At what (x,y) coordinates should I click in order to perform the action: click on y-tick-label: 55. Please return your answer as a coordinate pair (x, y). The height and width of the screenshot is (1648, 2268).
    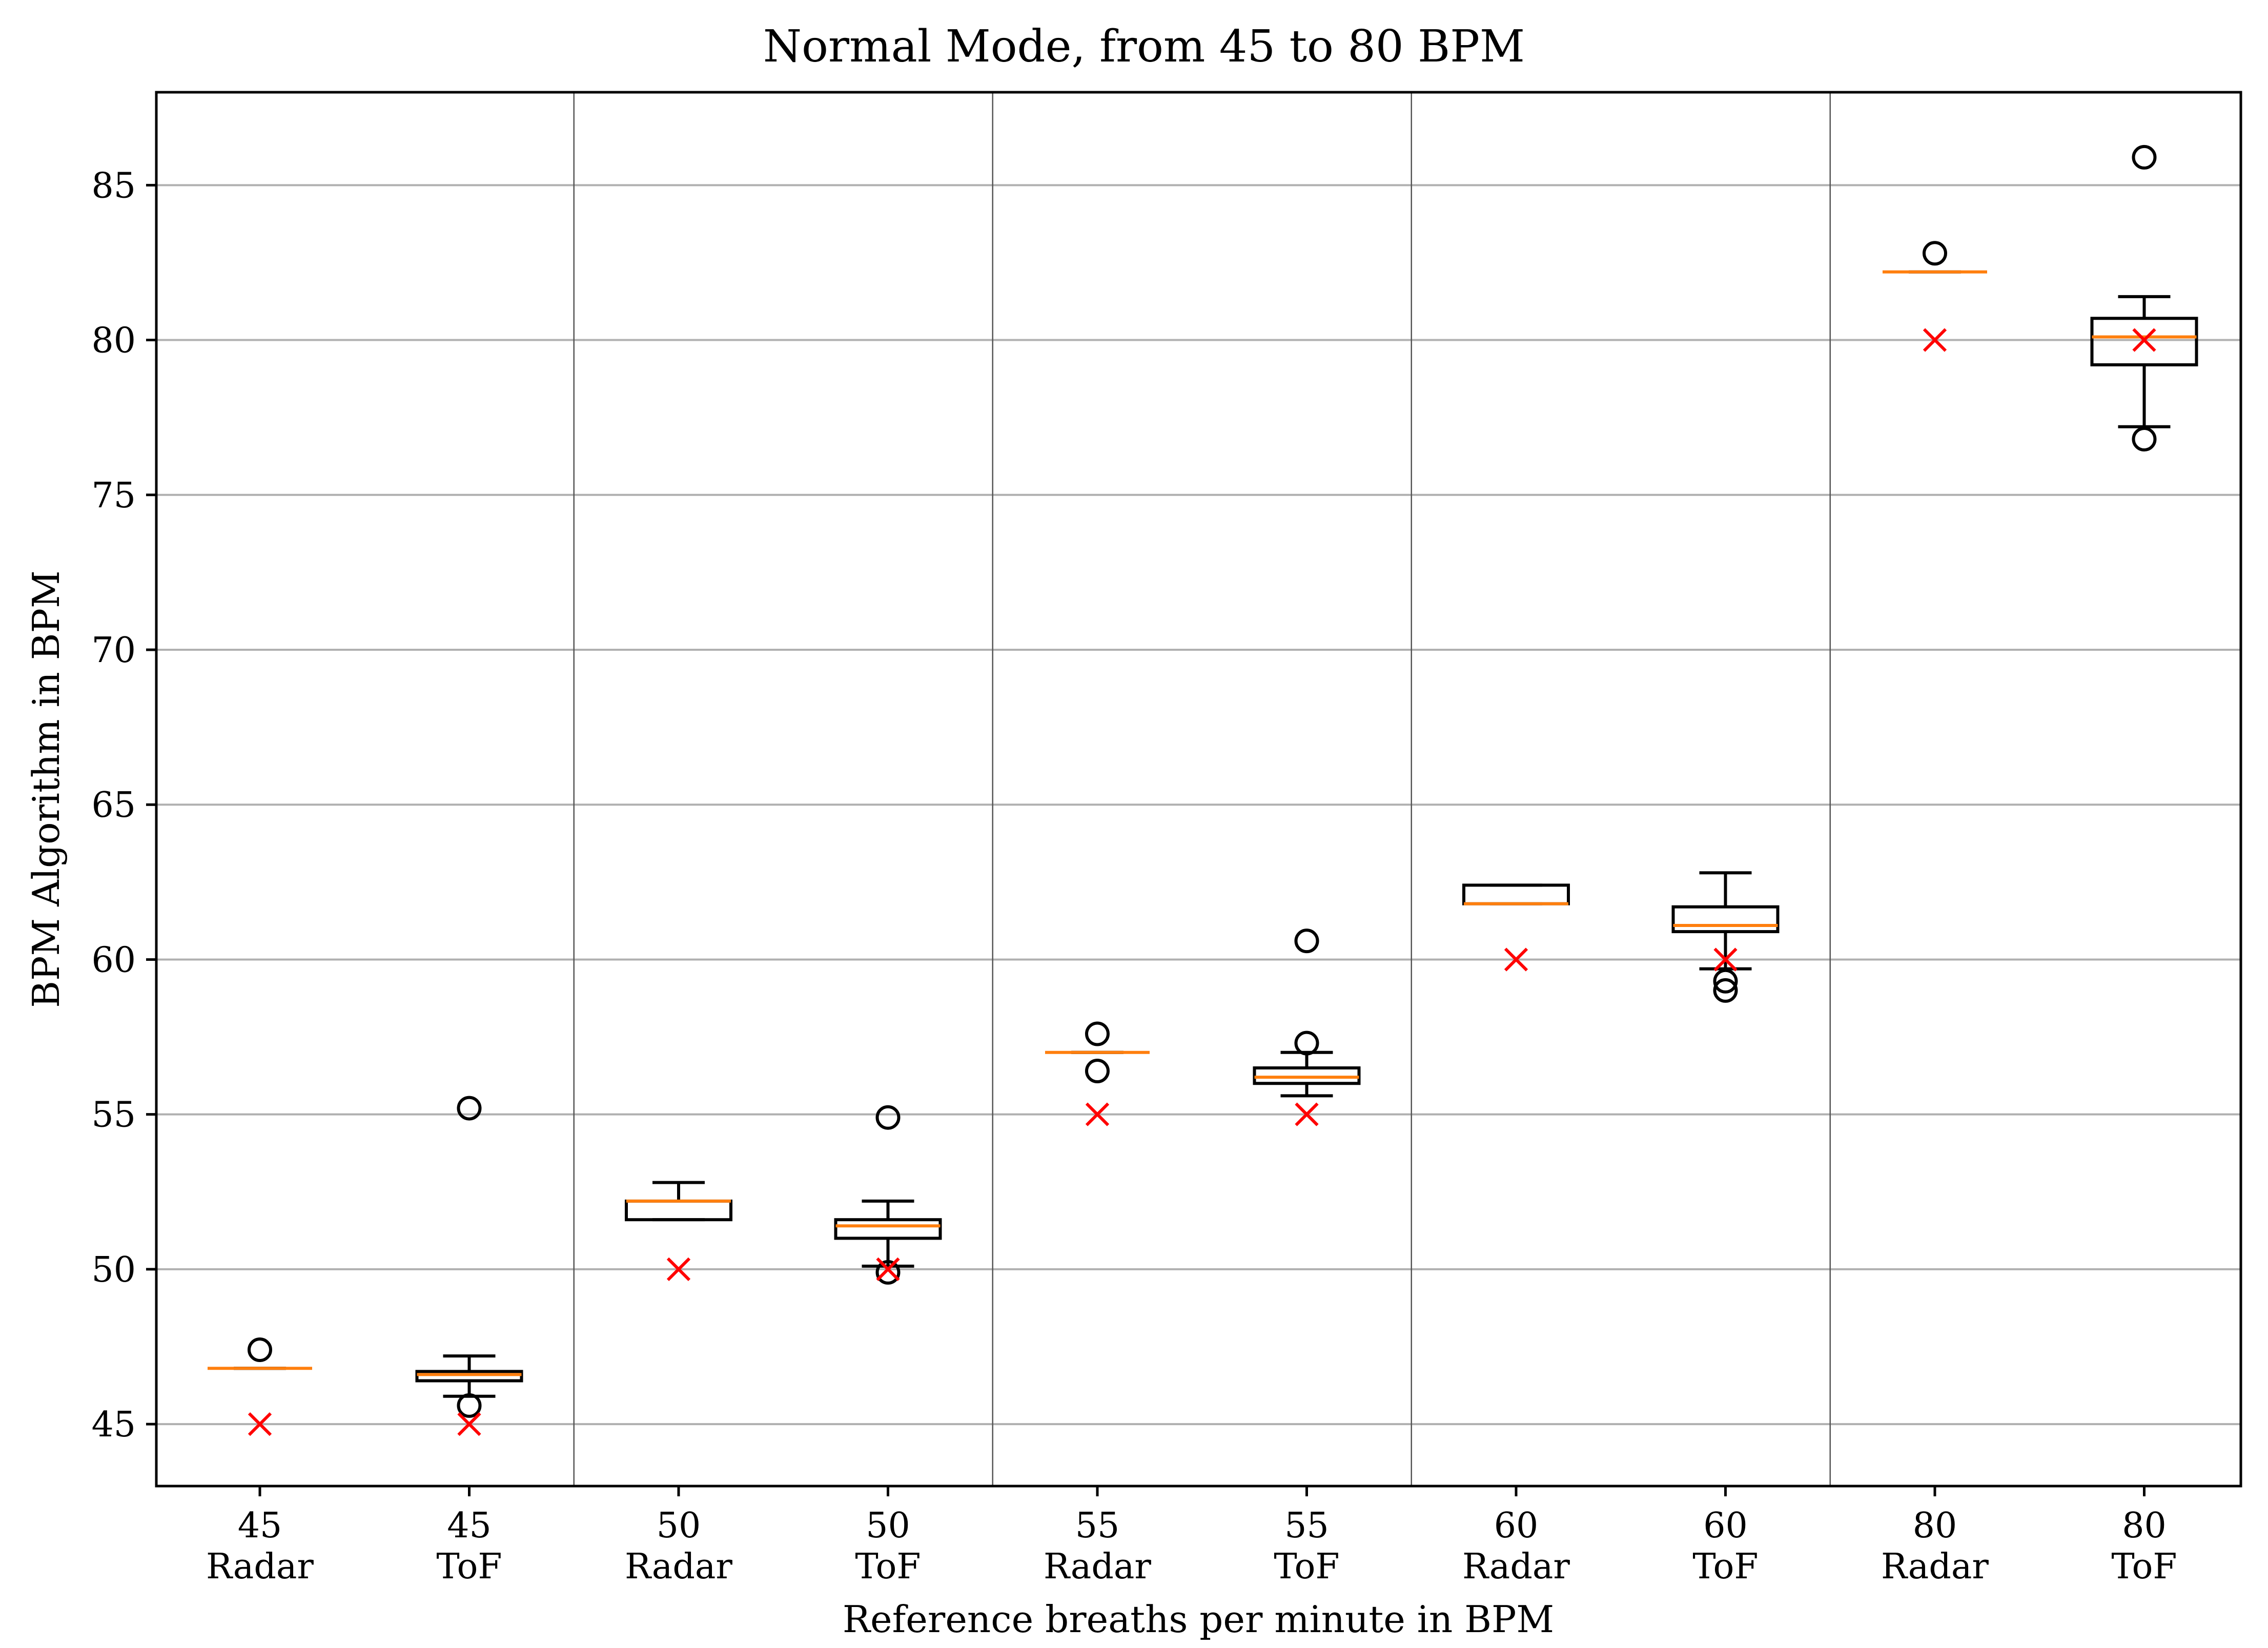
    Looking at the image, I should click on (113, 1115).